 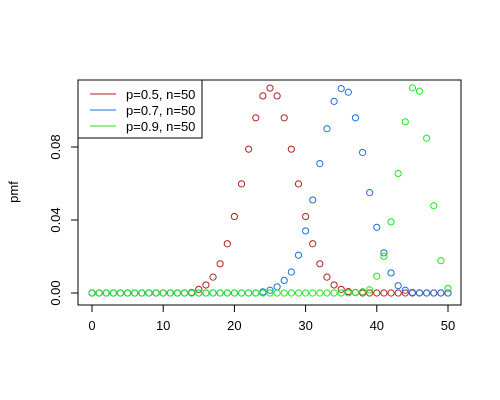 I want to click on legend-label-series-2: p=0.7, n=50, so click(x=160, y=110).